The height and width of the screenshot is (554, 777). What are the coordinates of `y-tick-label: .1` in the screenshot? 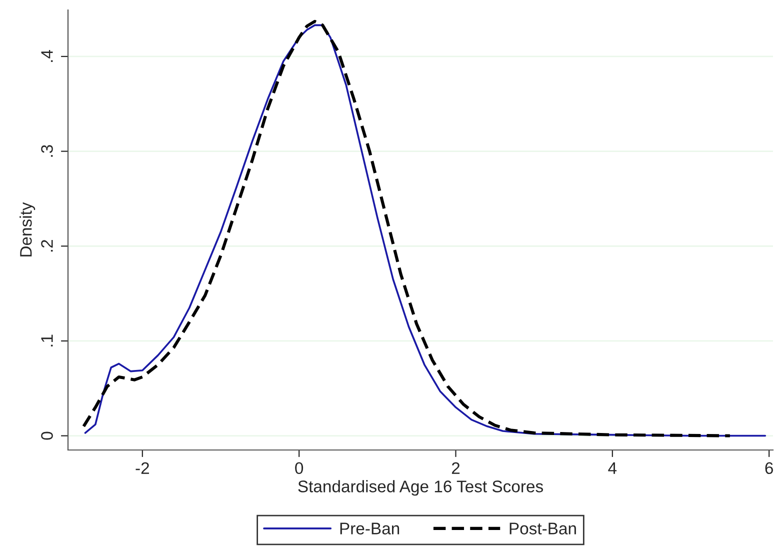 It's located at (47, 340).